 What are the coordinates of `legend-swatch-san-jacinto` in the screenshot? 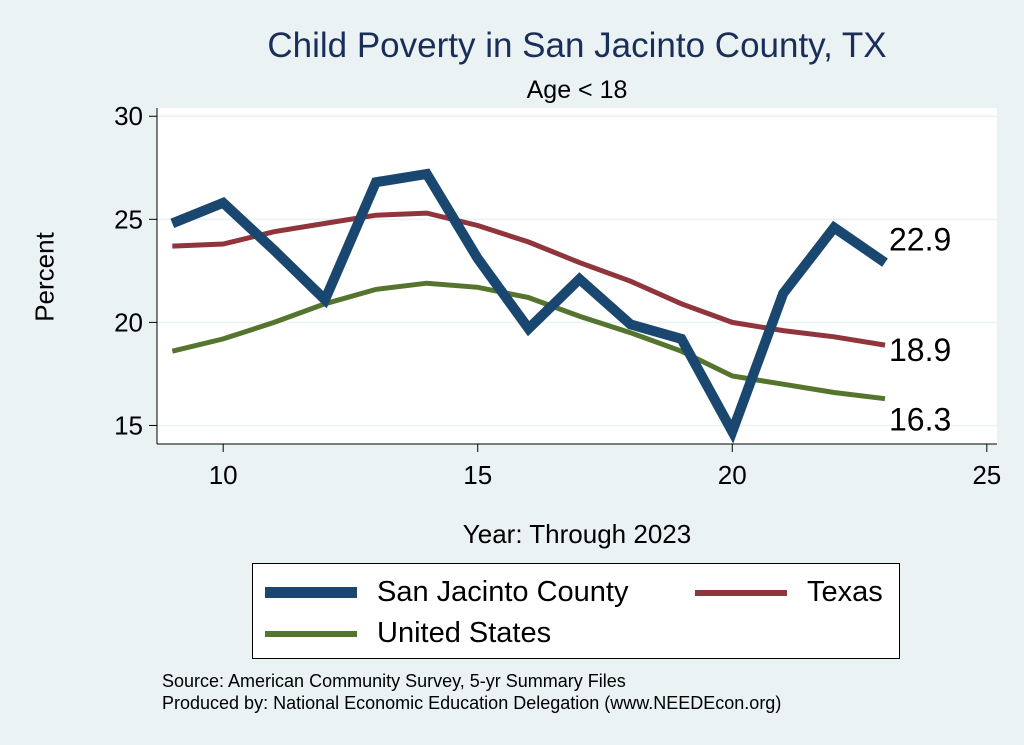 It's located at (311, 592).